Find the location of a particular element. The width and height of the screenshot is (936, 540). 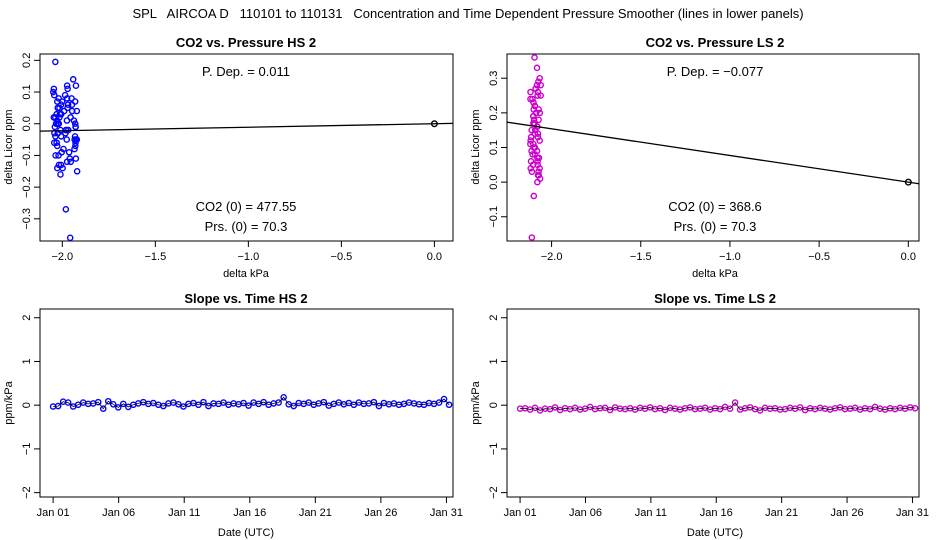

y-axis-label: delta Licor ppm is located at coordinates (9, 146).